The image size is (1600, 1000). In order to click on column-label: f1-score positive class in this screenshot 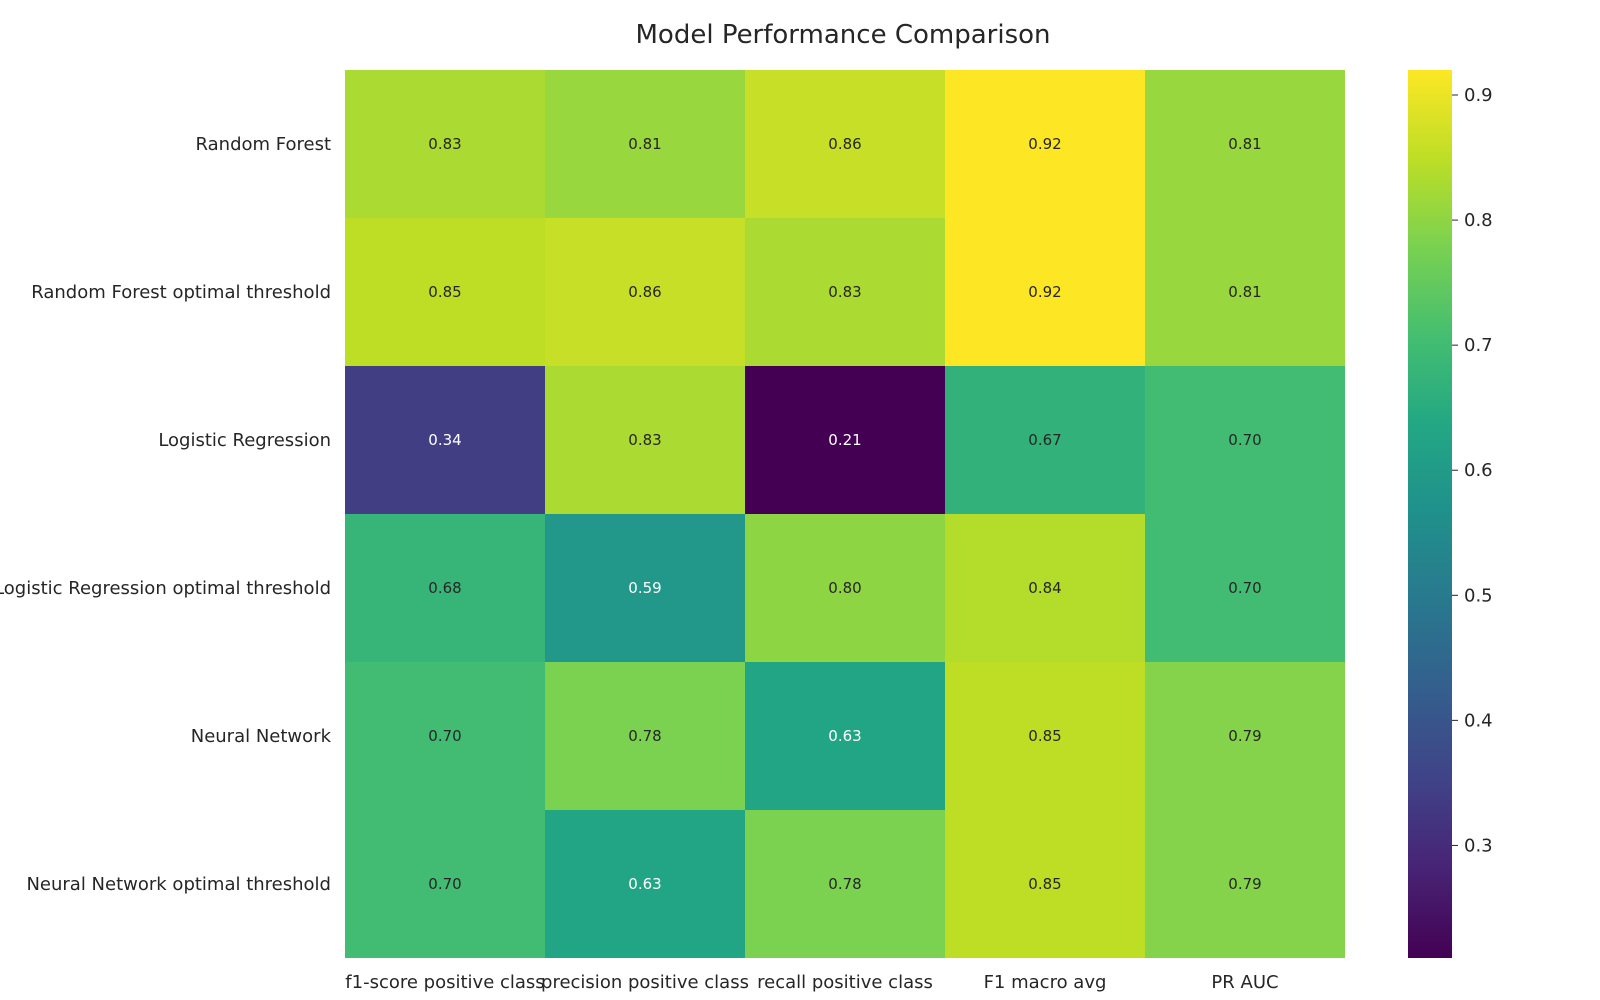, I will do `click(444, 982)`.